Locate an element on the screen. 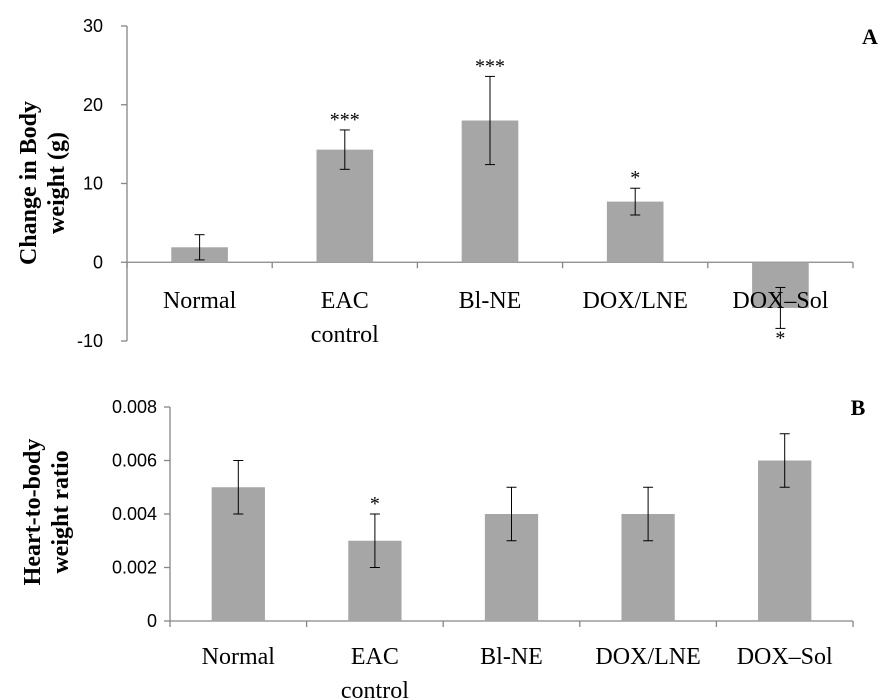  panel-letter: A is located at coordinates (870, 36).